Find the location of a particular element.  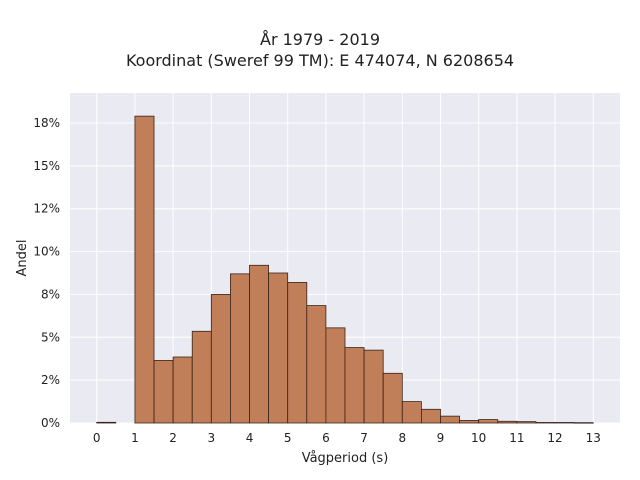

x-tick-label: 4 is located at coordinates (250, 438).